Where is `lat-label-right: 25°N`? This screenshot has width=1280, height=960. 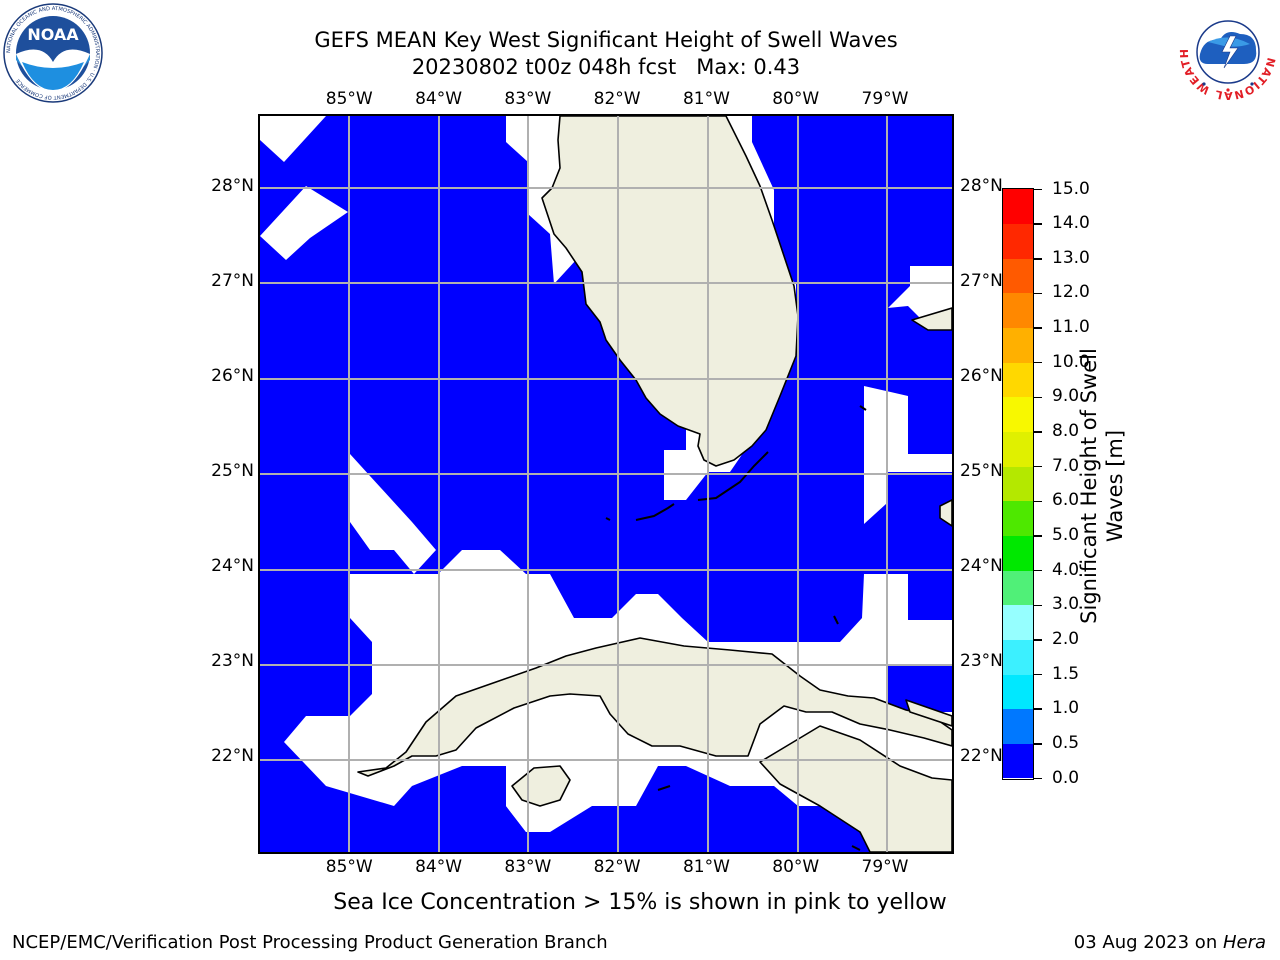 lat-label-right: 25°N is located at coordinates (981, 471).